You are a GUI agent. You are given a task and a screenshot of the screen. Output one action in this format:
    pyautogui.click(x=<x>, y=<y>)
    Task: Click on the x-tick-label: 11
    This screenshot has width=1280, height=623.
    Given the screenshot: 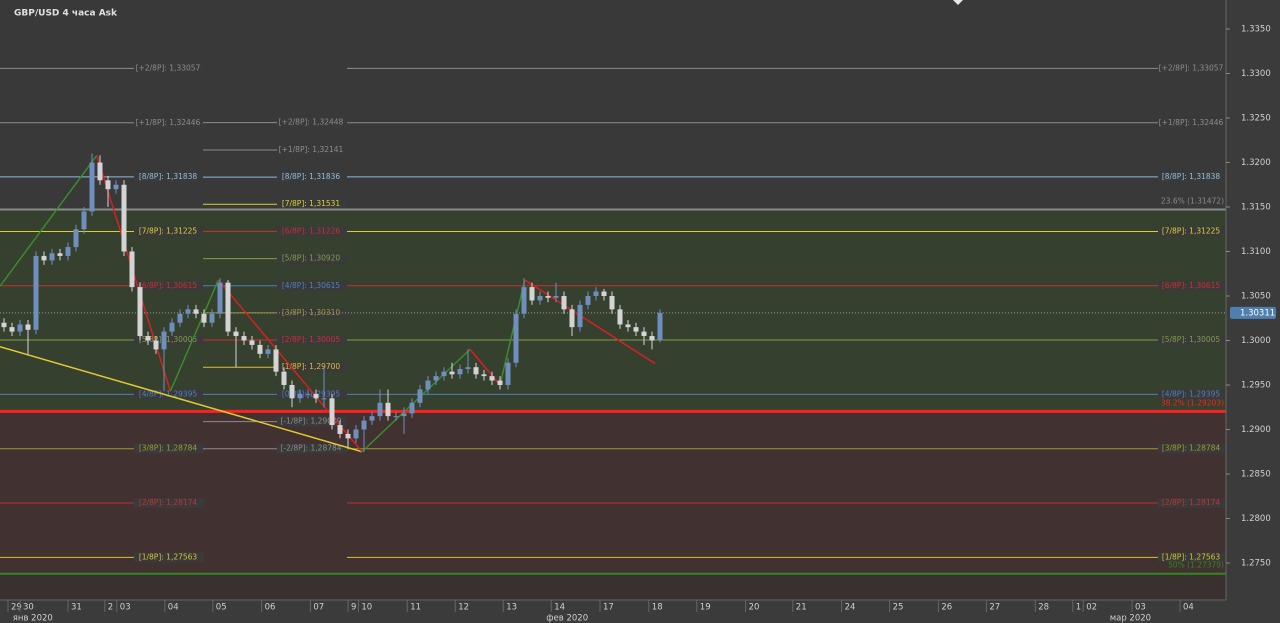 What is the action you would take?
    pyautogui.click(x=415, y=608)
    